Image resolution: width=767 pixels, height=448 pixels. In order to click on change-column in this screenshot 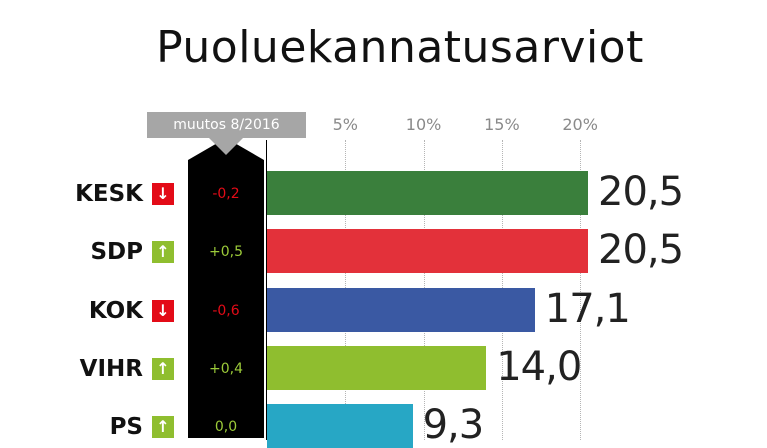, I will do `click(226, 288)`.